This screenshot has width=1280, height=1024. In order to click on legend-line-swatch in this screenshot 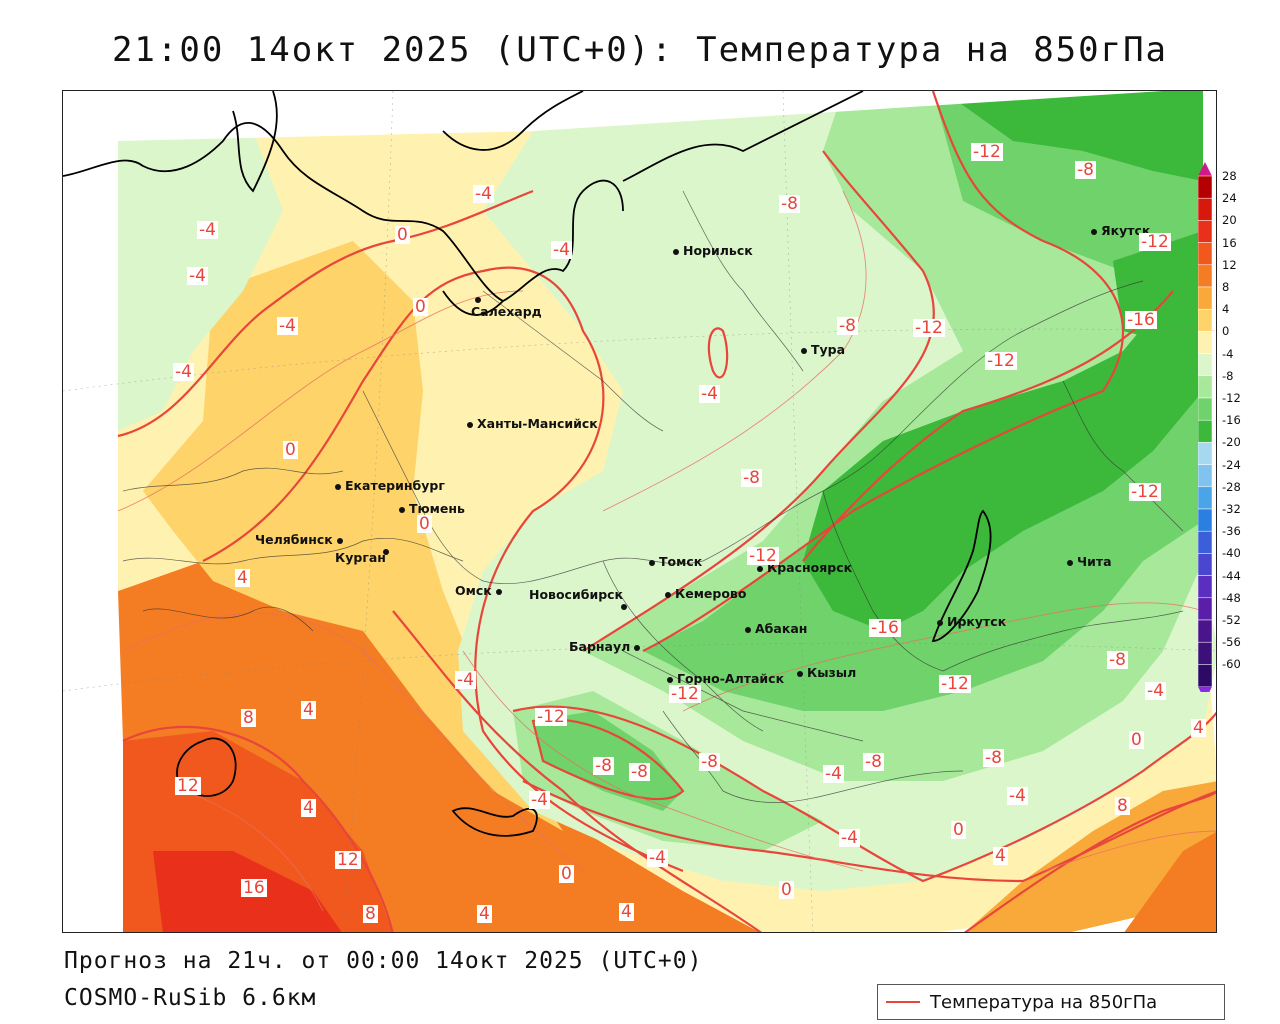, I will do `click(903, 1002)`.